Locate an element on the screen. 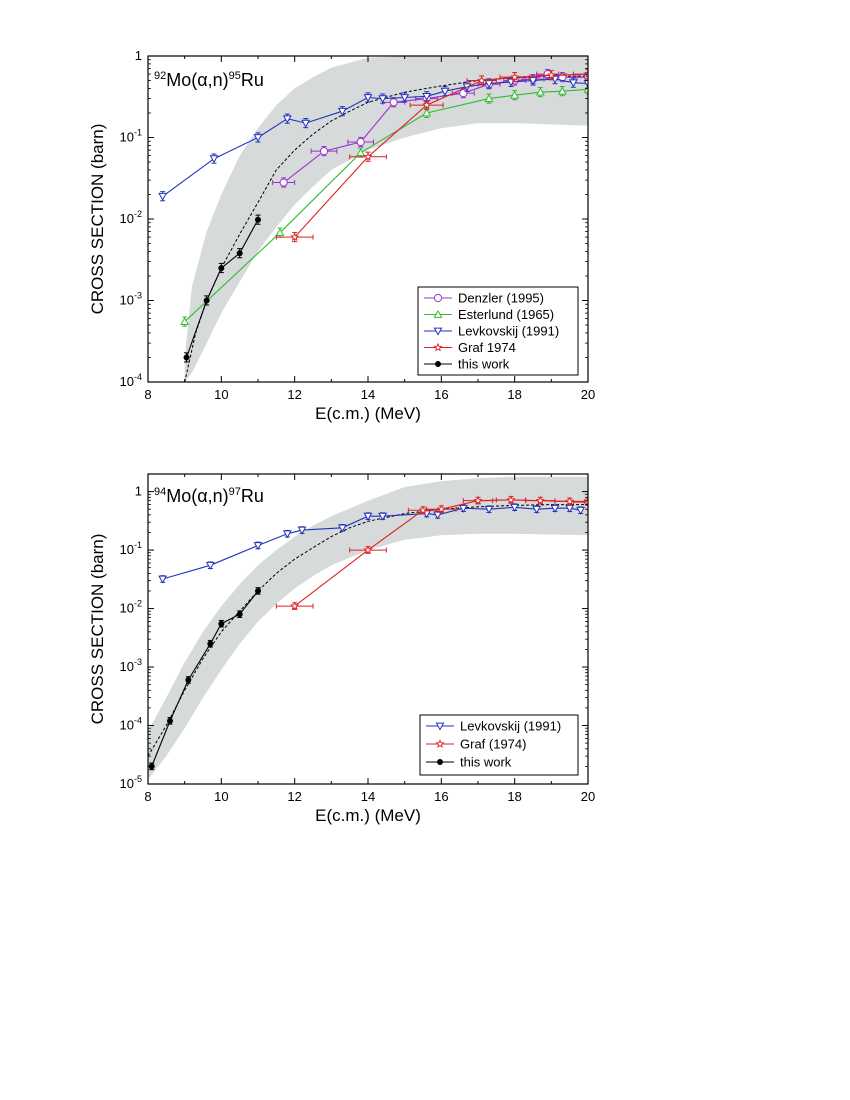 This screenshot has height=1100, width=850. x-tick-label: 20 is located at coordinates (588, 796).